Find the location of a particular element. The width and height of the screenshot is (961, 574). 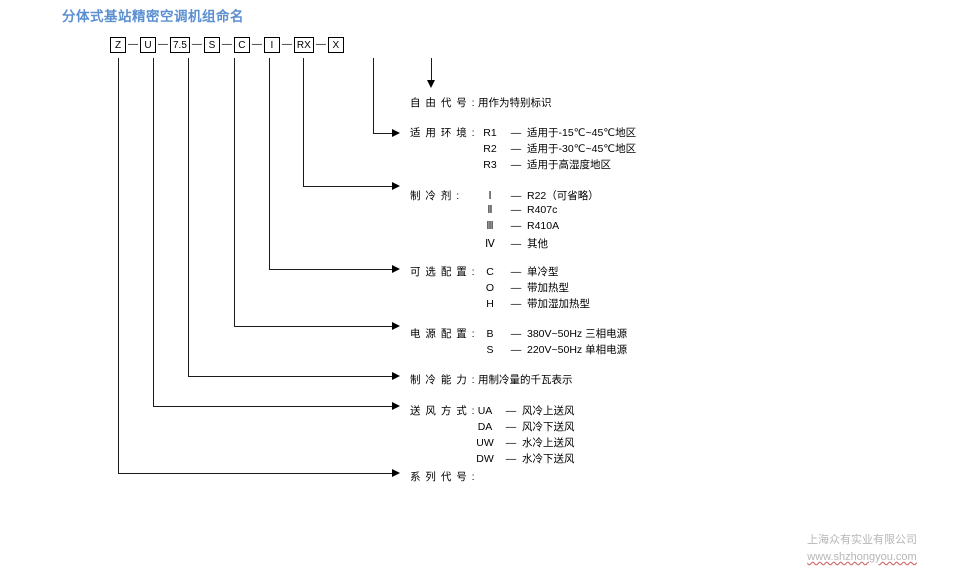

legend-option-row: DA — 风冷下送风 is located at coordinates (522, 426).